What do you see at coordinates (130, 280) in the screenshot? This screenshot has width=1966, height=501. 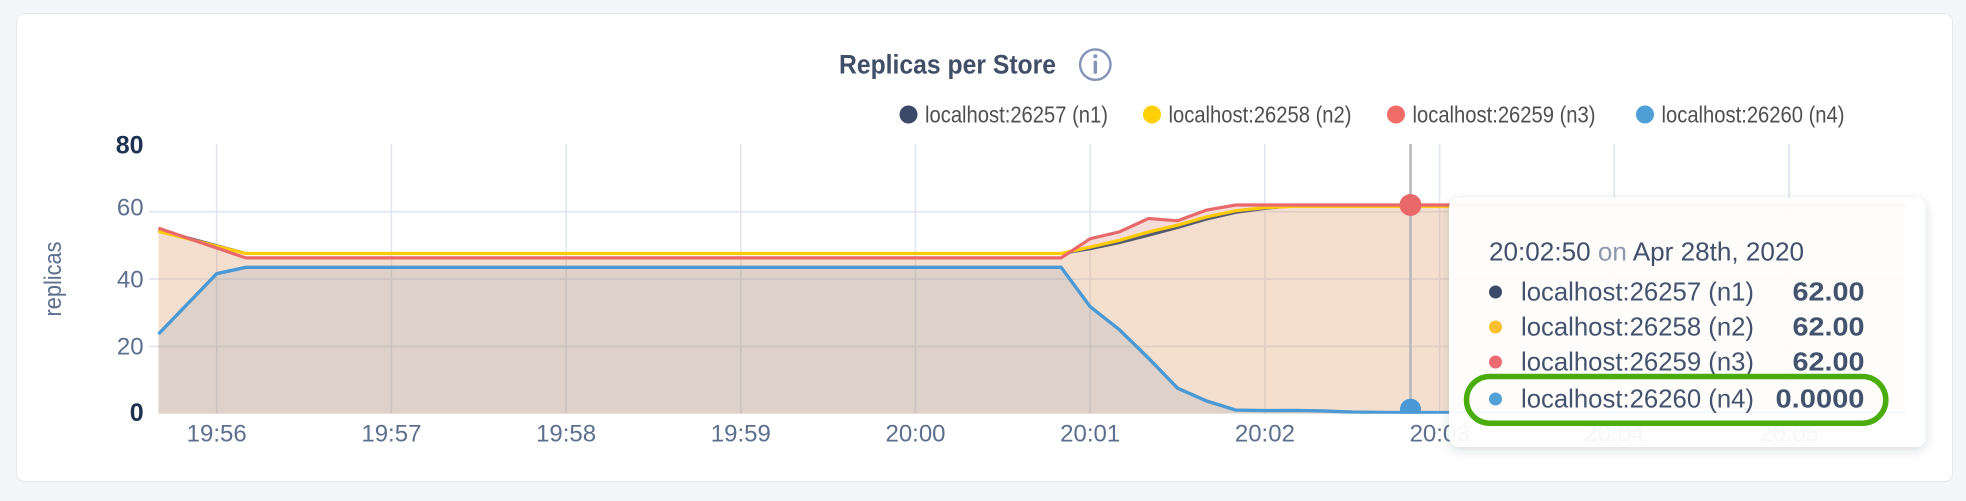 I see `svg-text: 40` at bounding box center [130, 280].